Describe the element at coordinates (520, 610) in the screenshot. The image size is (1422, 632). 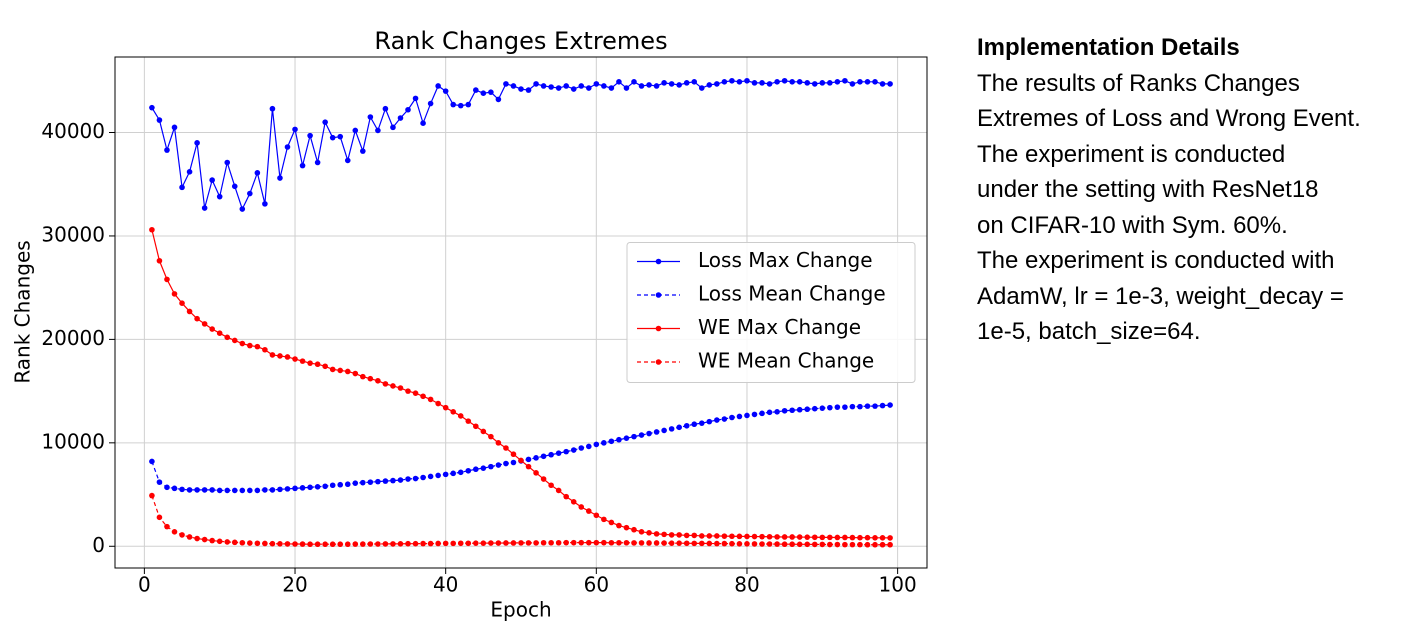
I see `x-axis-label: Epoch` at that location.